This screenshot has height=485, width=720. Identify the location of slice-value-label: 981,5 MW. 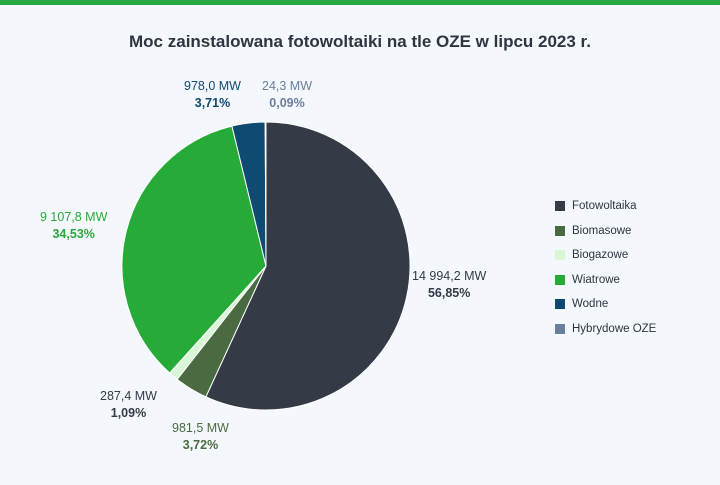
(200, 428).